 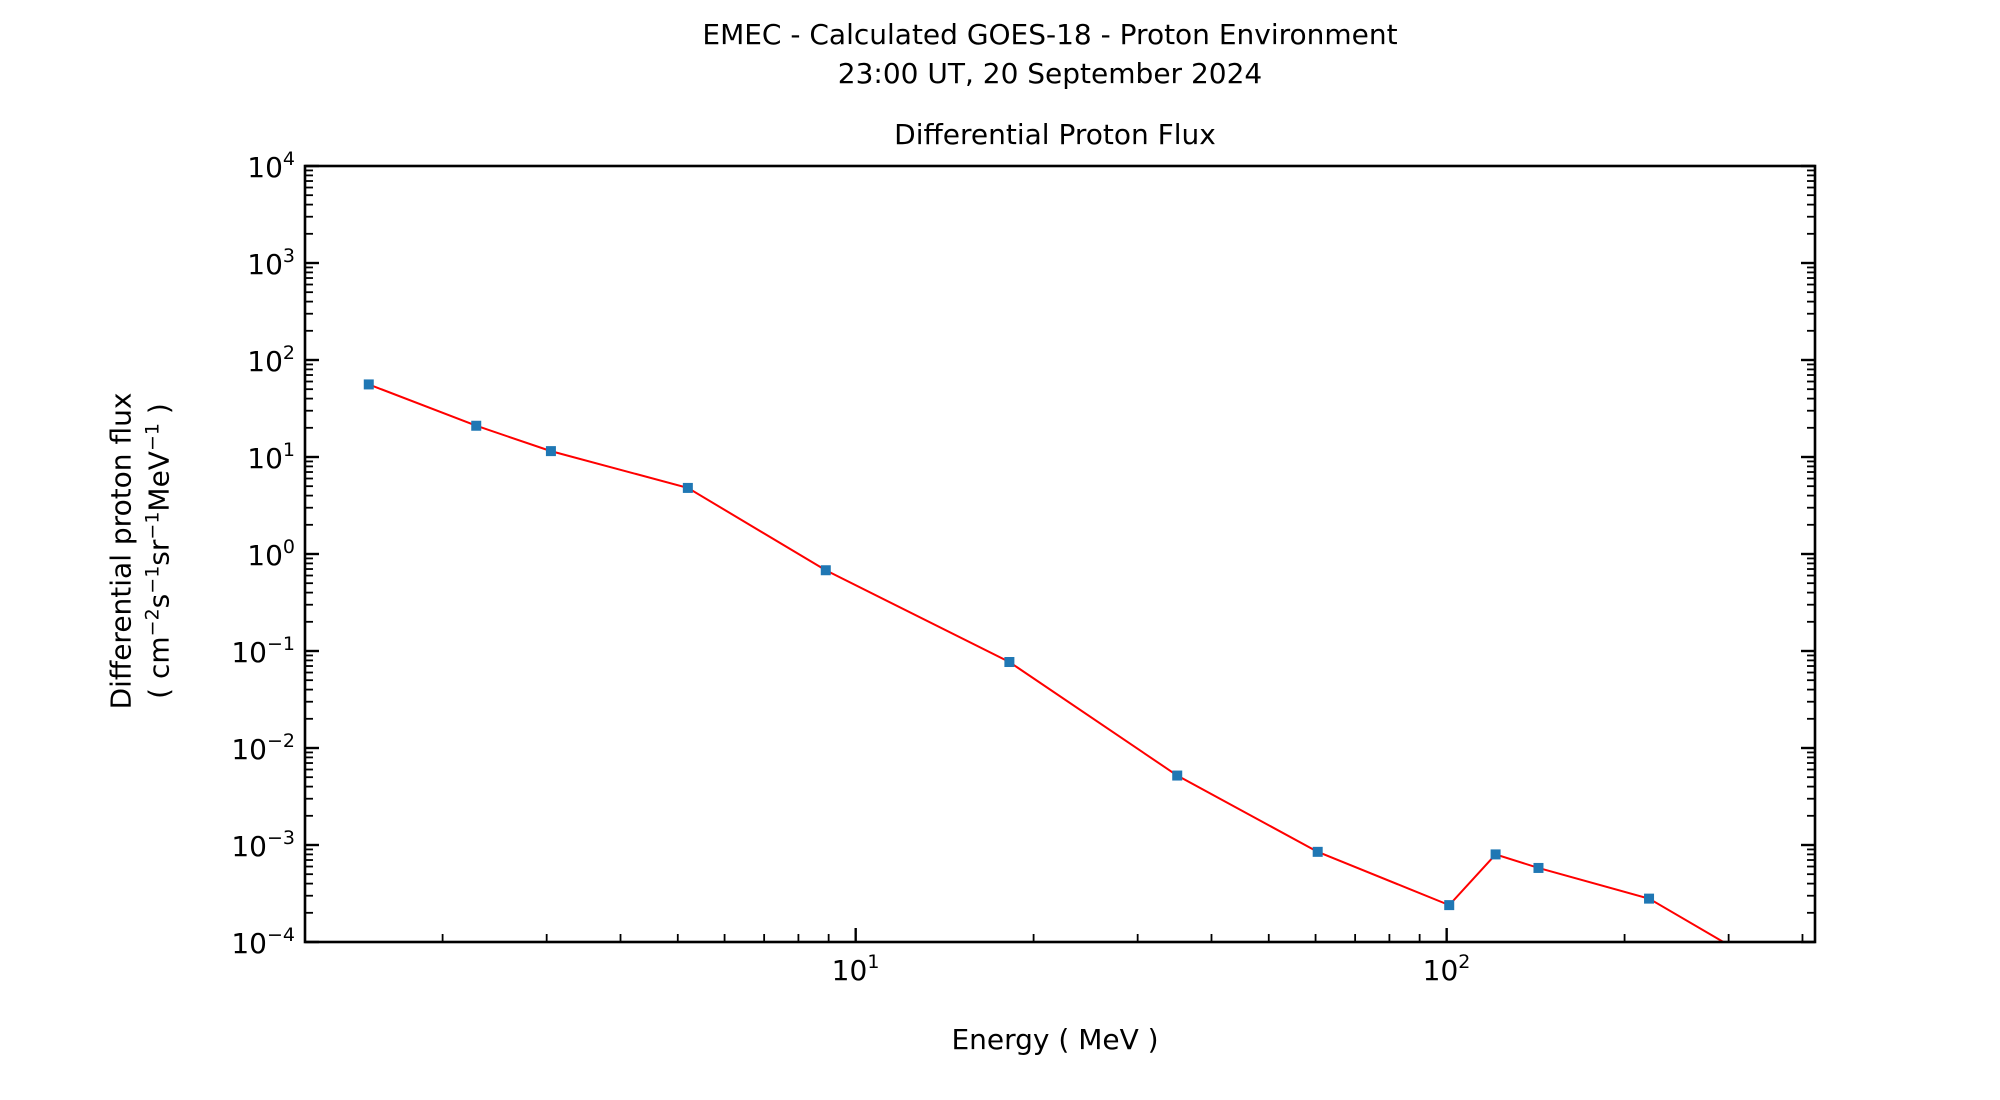 What do you see at coordinates (280, 644) in the screenshot?
I see `y-tick-exponent: −1` at bounding box center [280, 644].